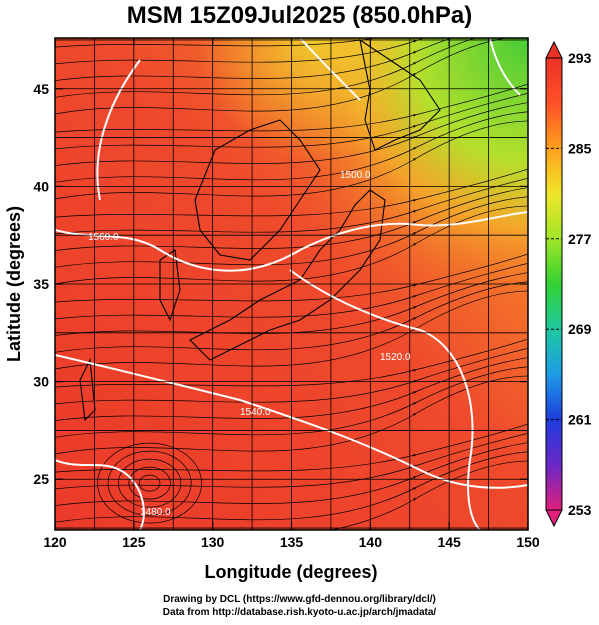 The width and height of the screenshot is (599, 625). What do you see at coordinates (55, 542) in the screenshot?
I see `x-tick-label: 120` at bounding box center [55, 542].